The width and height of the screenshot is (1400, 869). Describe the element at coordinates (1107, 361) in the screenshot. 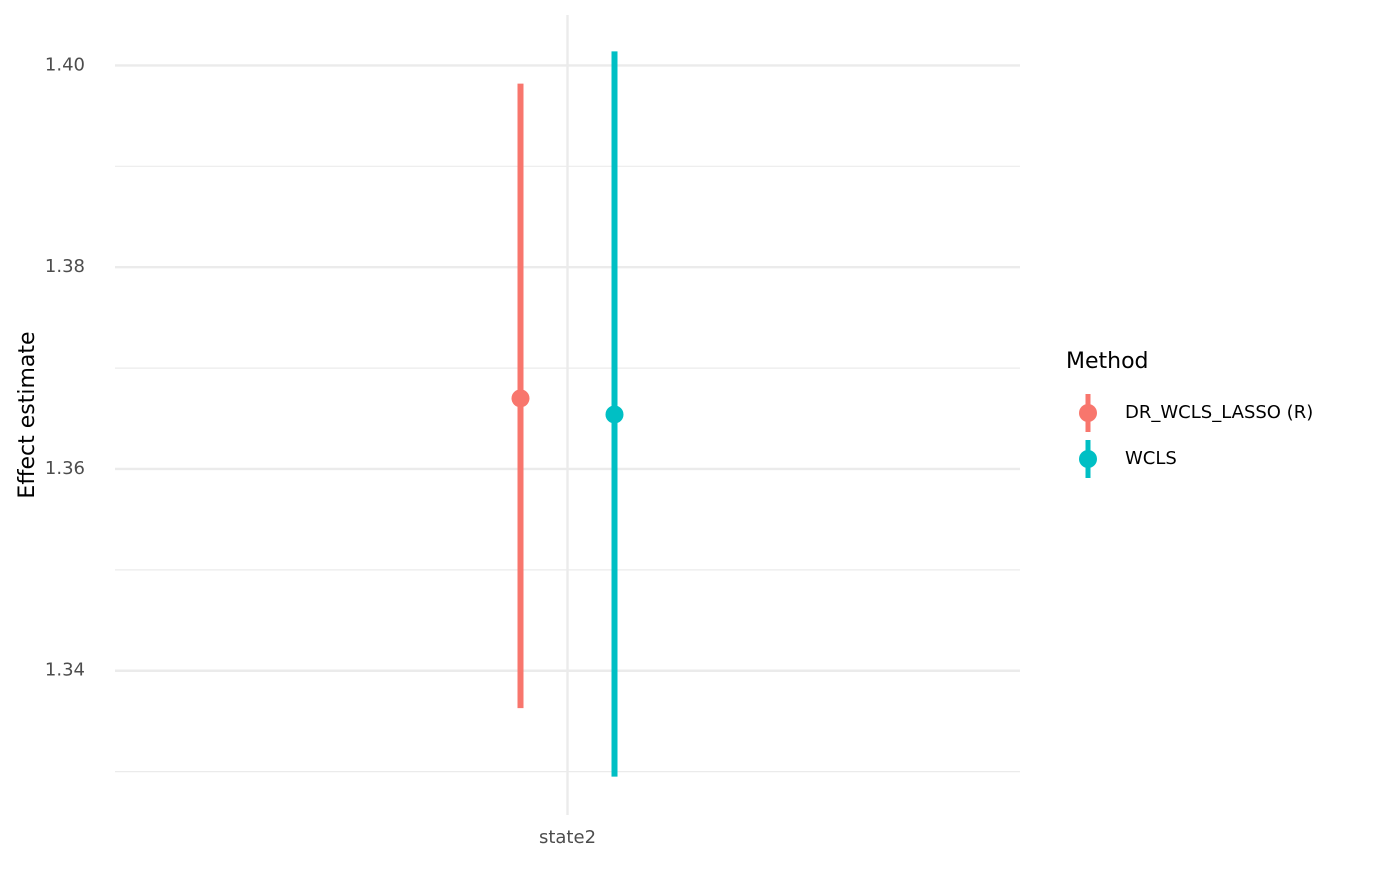

I see `legend-title: Method` at that location.